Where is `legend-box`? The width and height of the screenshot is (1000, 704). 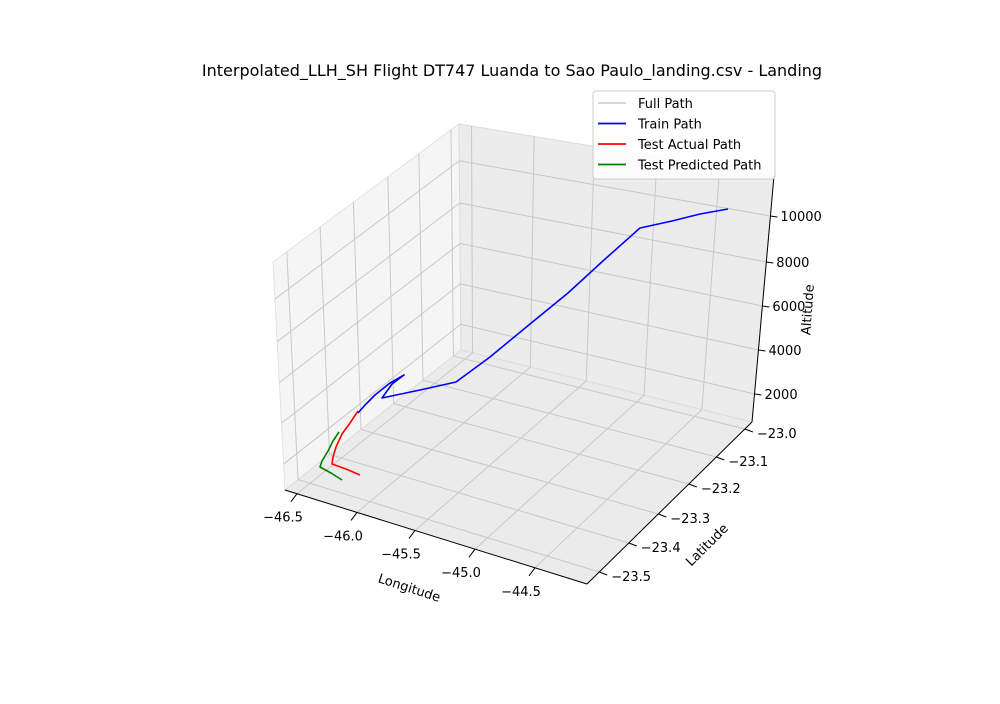 legend-box is located at coordinates (684, 135).